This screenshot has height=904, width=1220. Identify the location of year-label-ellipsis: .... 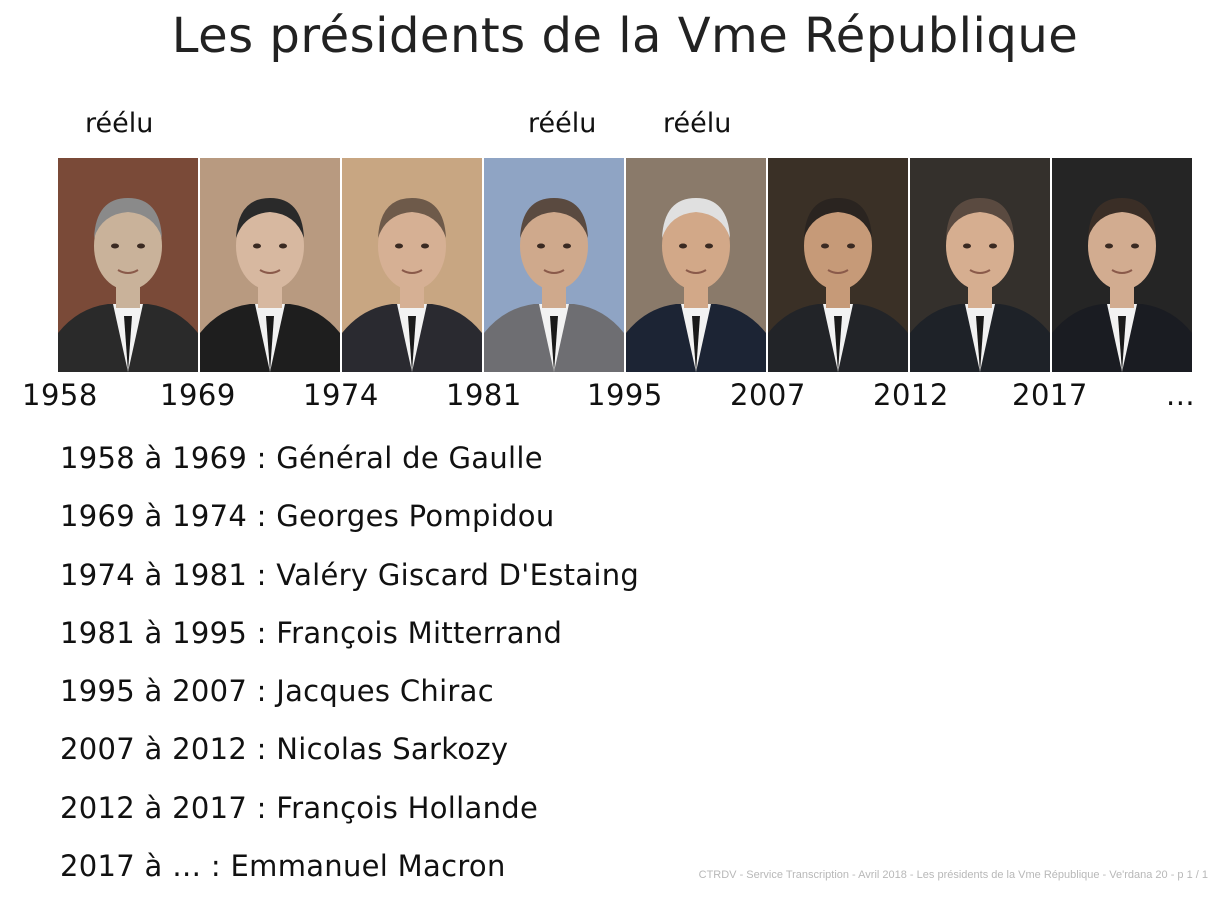
(1181, 395).